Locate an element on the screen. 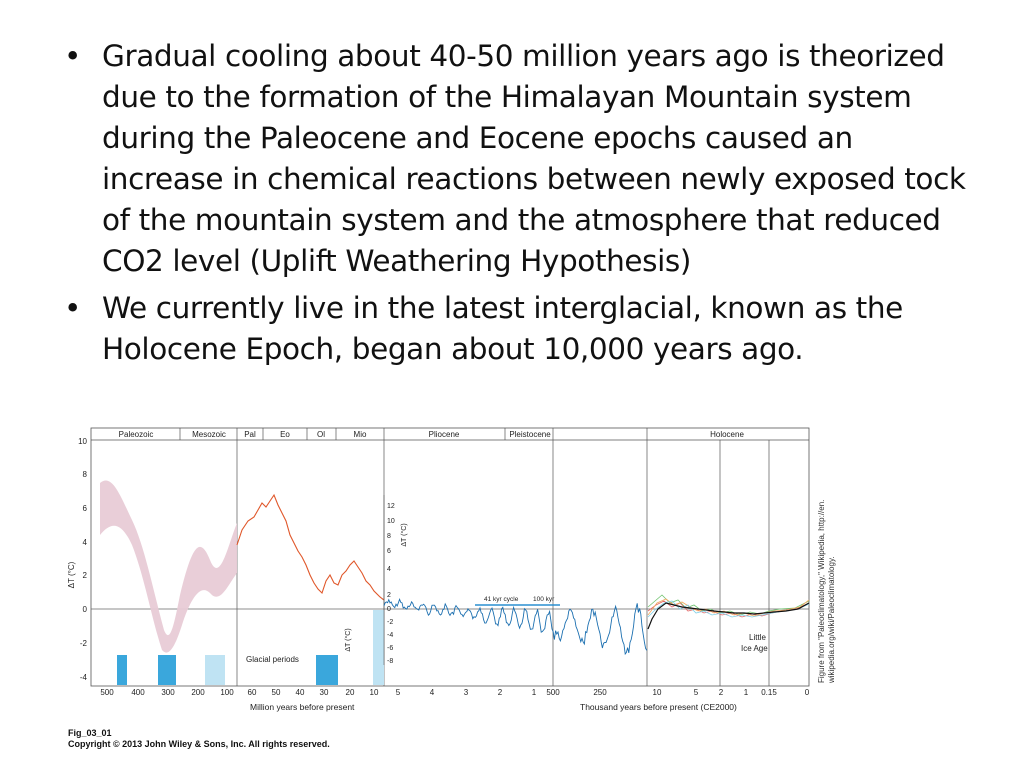 This screenshot has width=1024, height=768. x-tick-label: 50 is located at coordinates (276, 692).